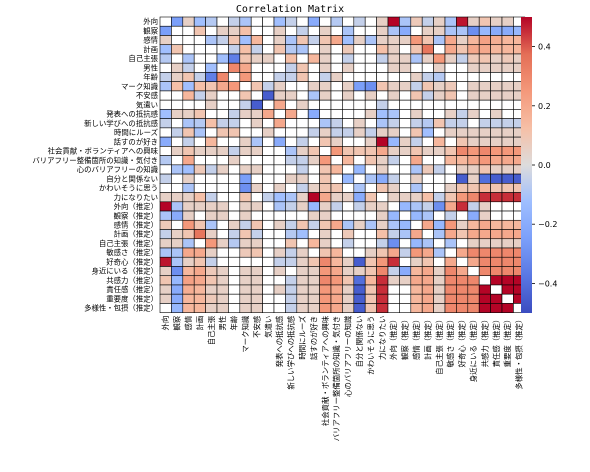 The height and width of the screenshot is (472, 590). Describe the element at coordinates (140, 86) in the screenshot. I see `y-tick-label: マーク知識` at that location.